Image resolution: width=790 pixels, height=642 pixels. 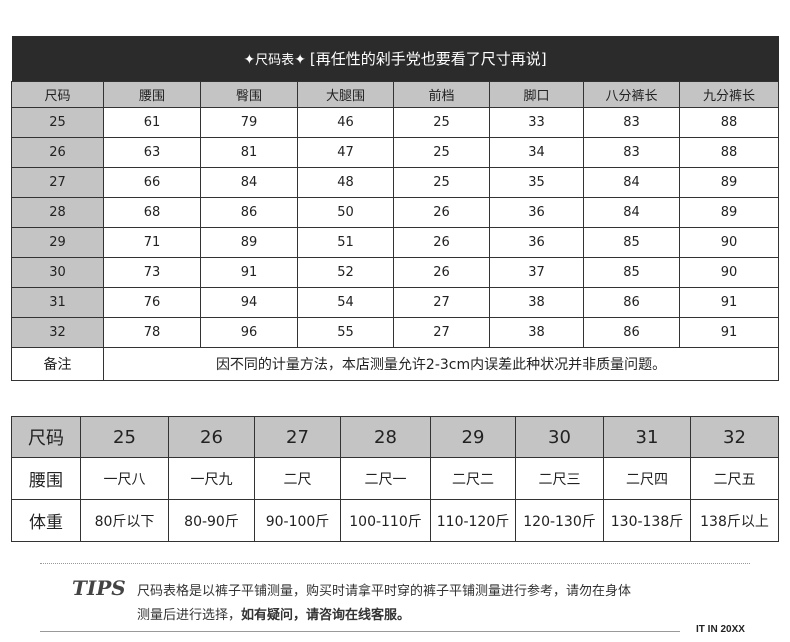 What do you see at coordinates (631, 94) in the screenshot?
I see `column-header: 八分裤长` at bounding box center [631, 94].